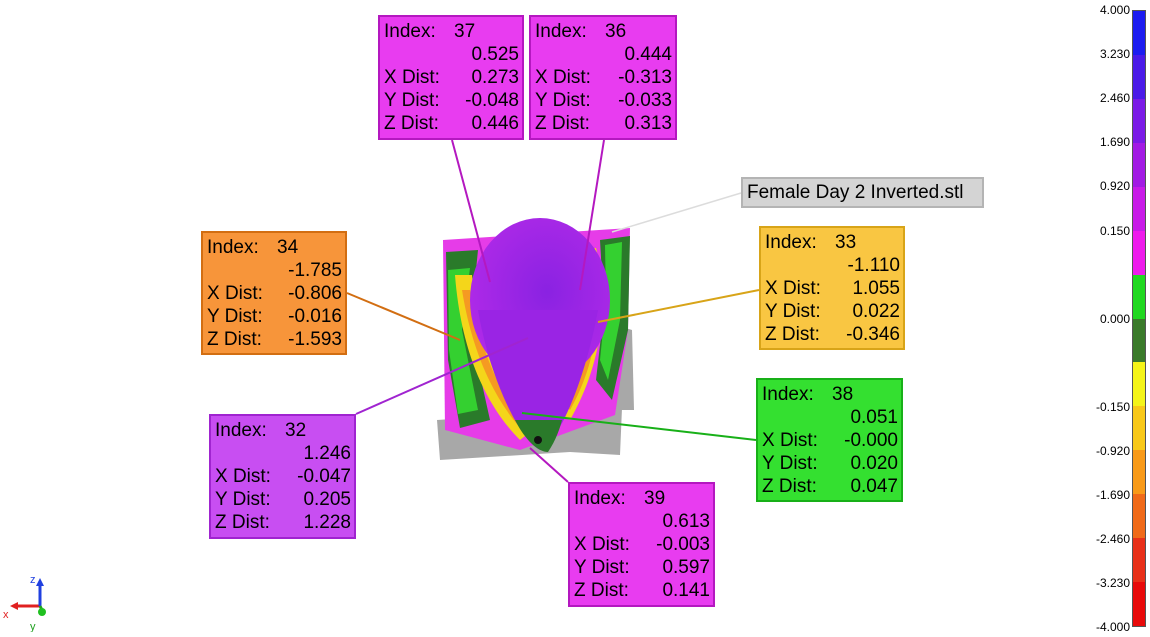 This screenshot has width=1150, height=637. I want to click on y-dist-value: -0.048, so click(492, 100).